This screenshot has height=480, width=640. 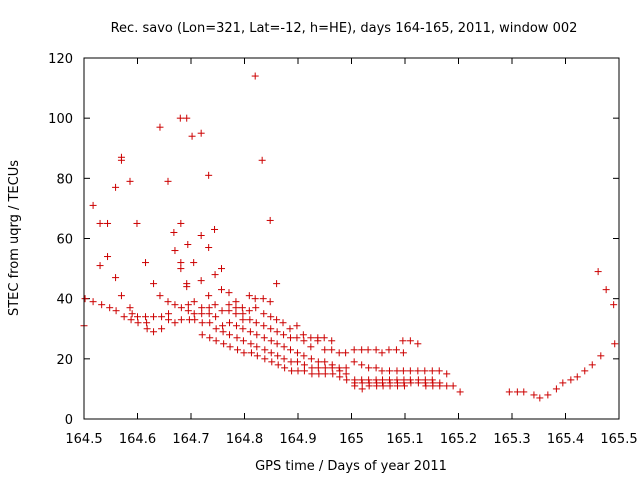 I want to click on y-tick-label: 0, so click(x=69, y=420).